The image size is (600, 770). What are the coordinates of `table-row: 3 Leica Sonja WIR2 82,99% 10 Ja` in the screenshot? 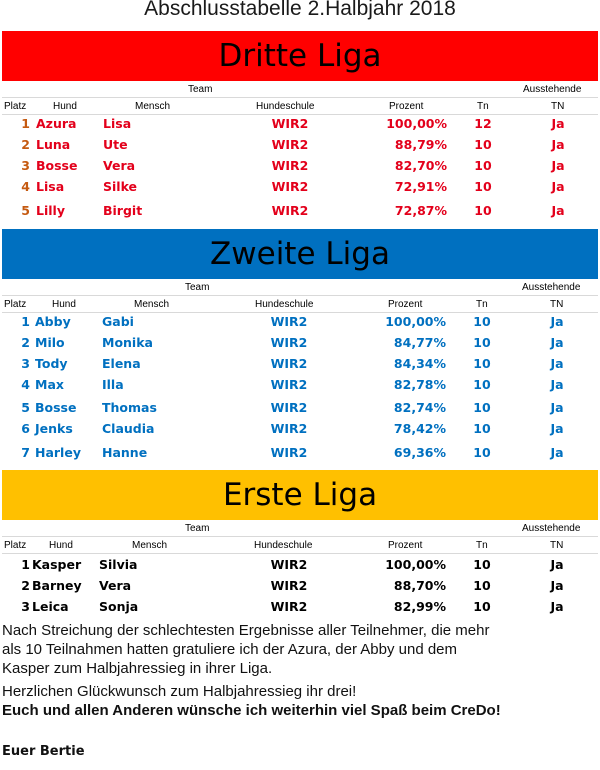 It's located at (300, 609).